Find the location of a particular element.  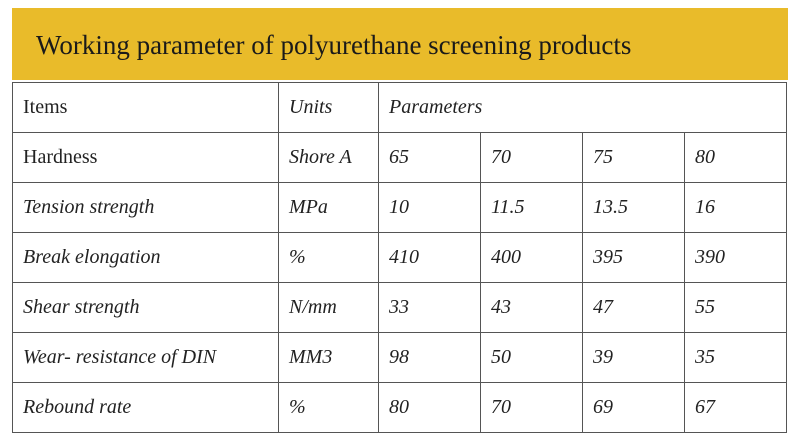

table-cell: 75 is located at coordinates (633, 157).